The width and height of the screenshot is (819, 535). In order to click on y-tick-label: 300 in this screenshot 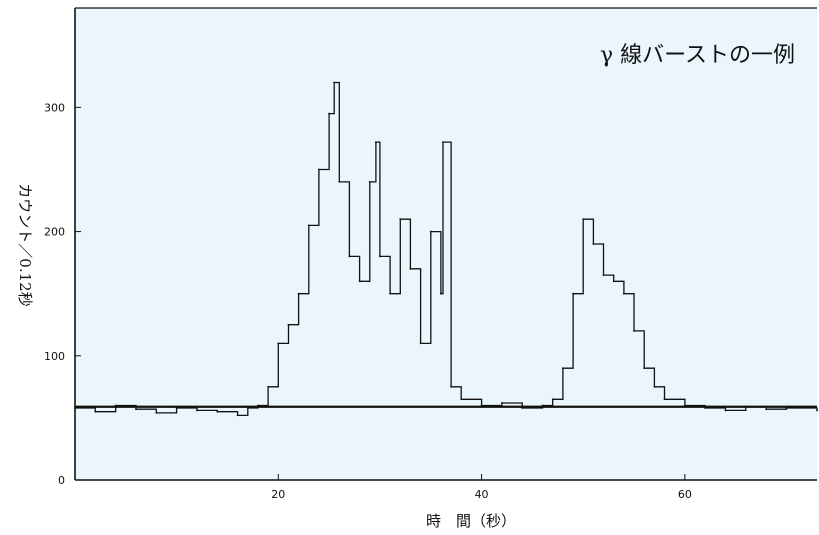, I will do `click(54, 107)`.